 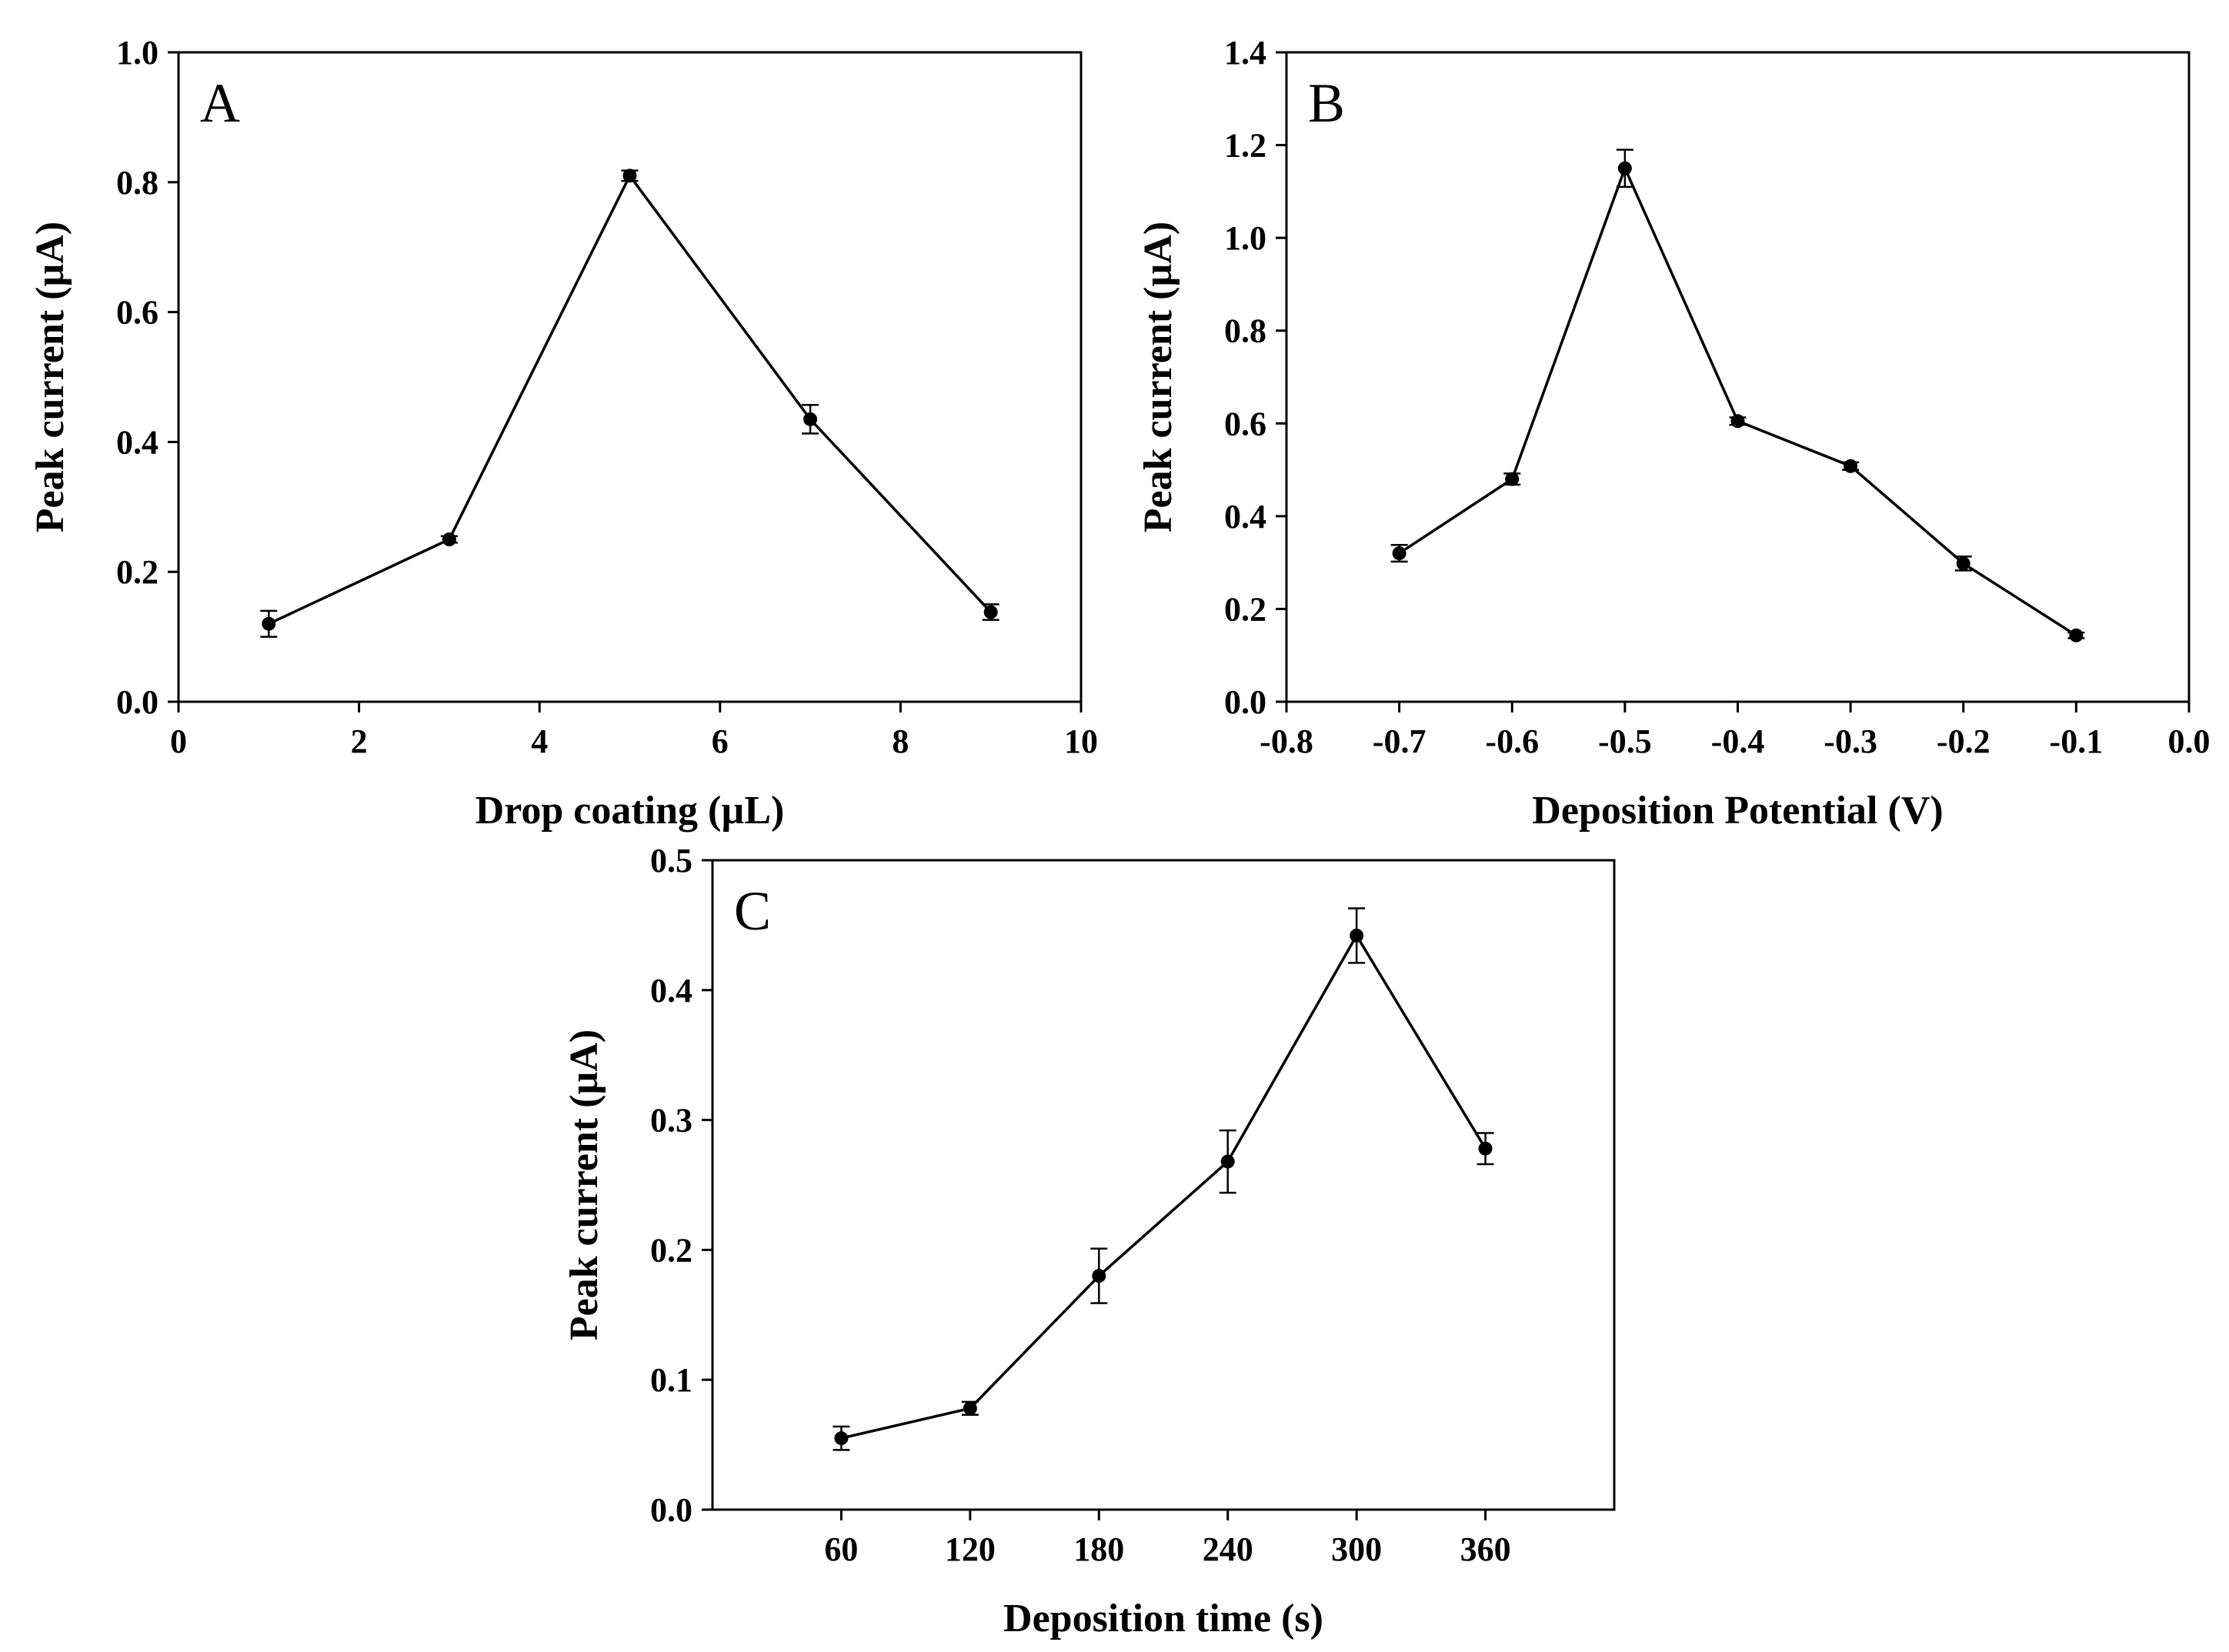 I want to click on x-tick-label: -0.8, so click(x=1286, y=741).